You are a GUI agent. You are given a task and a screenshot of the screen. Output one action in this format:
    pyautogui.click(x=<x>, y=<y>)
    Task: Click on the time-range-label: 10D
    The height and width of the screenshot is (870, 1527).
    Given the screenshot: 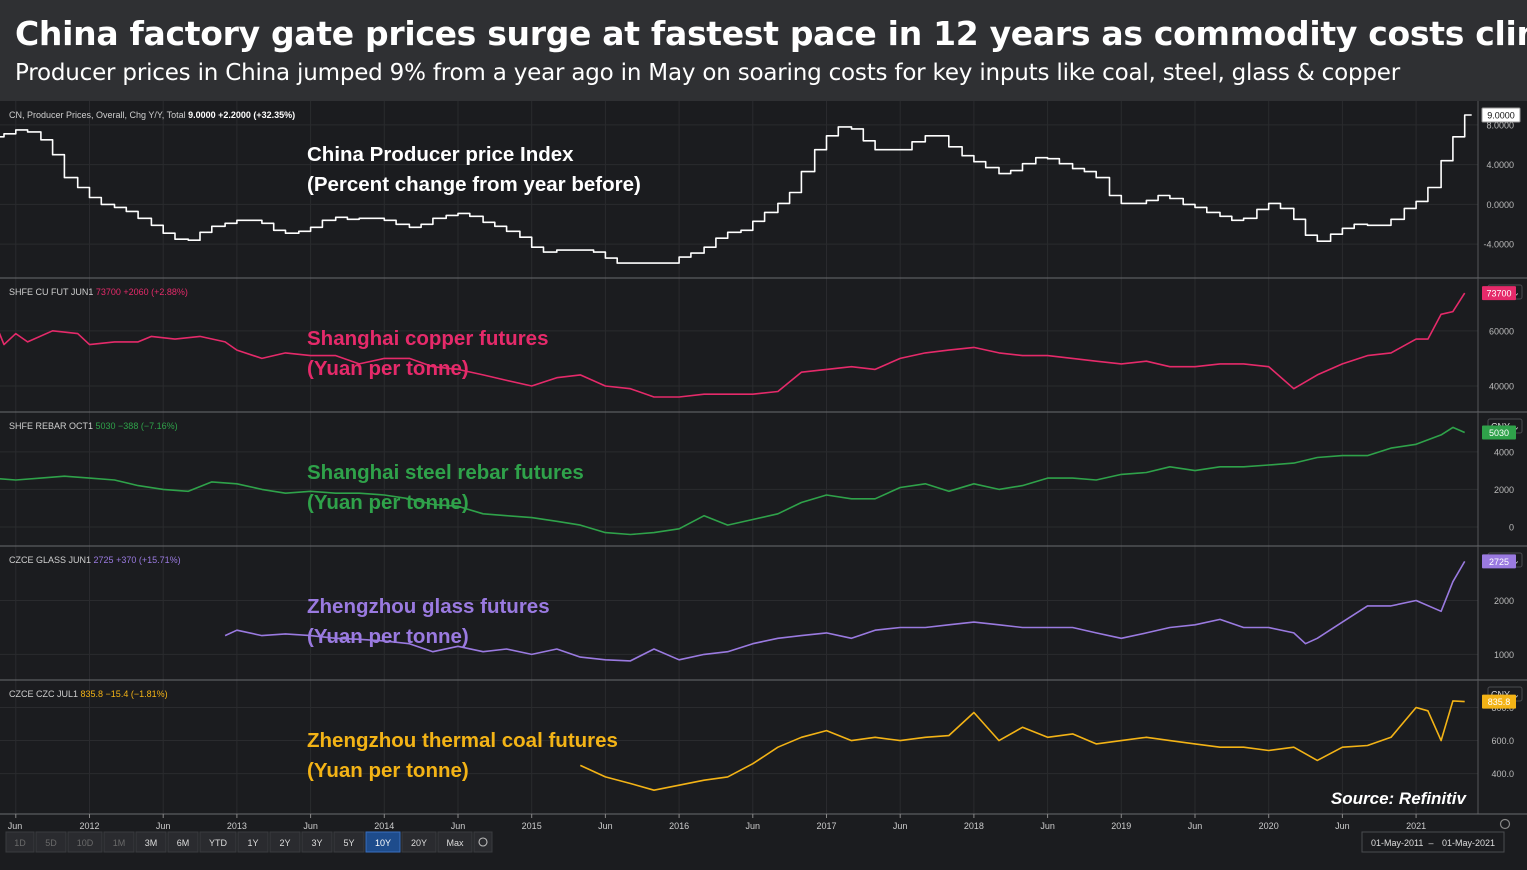 What is the action you would take?
    pyautogui.click(x=85, y=843)
    